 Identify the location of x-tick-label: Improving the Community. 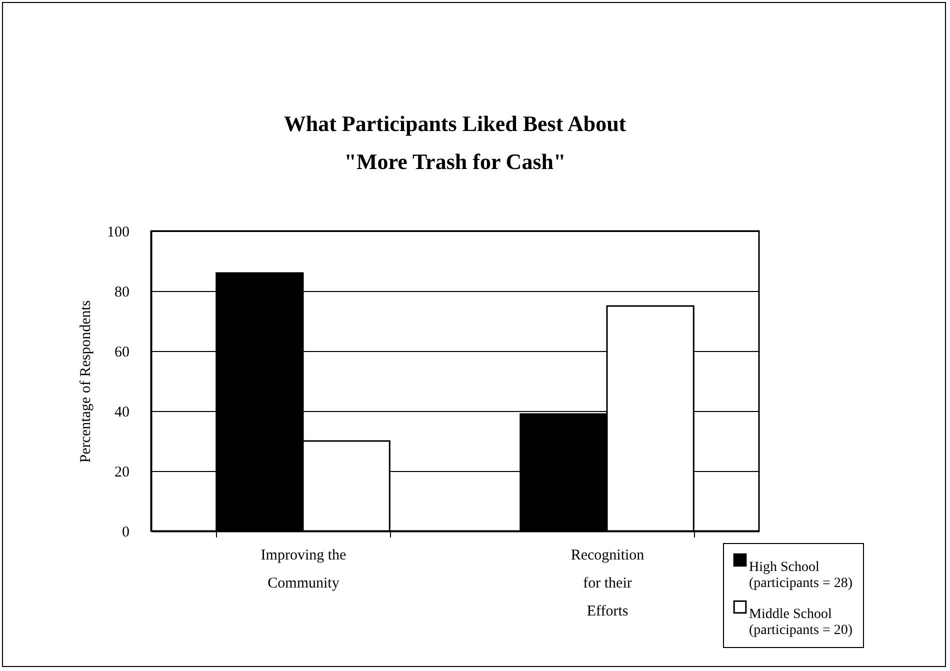
(303, 570).